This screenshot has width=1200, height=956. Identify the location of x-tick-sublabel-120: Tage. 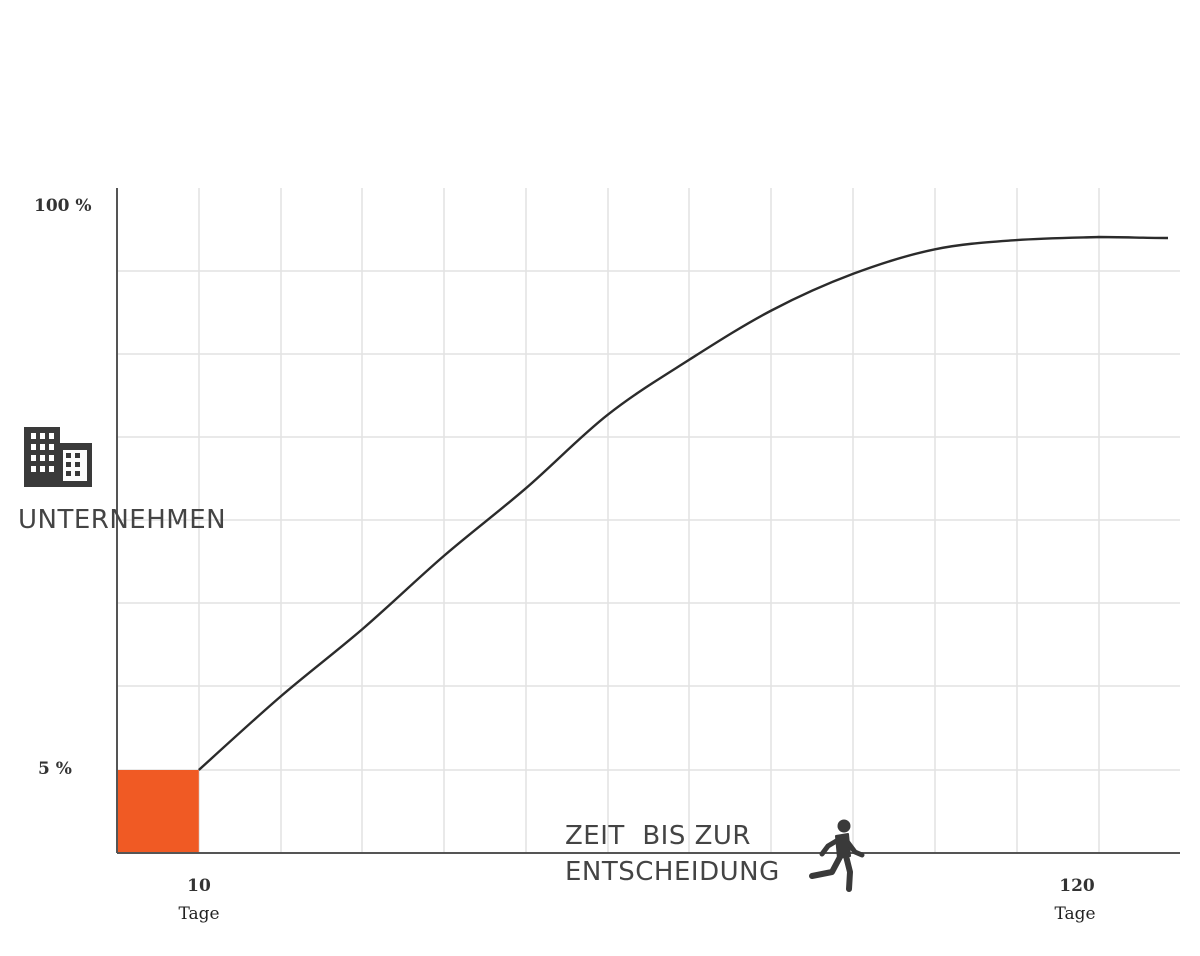
(1074, 914).